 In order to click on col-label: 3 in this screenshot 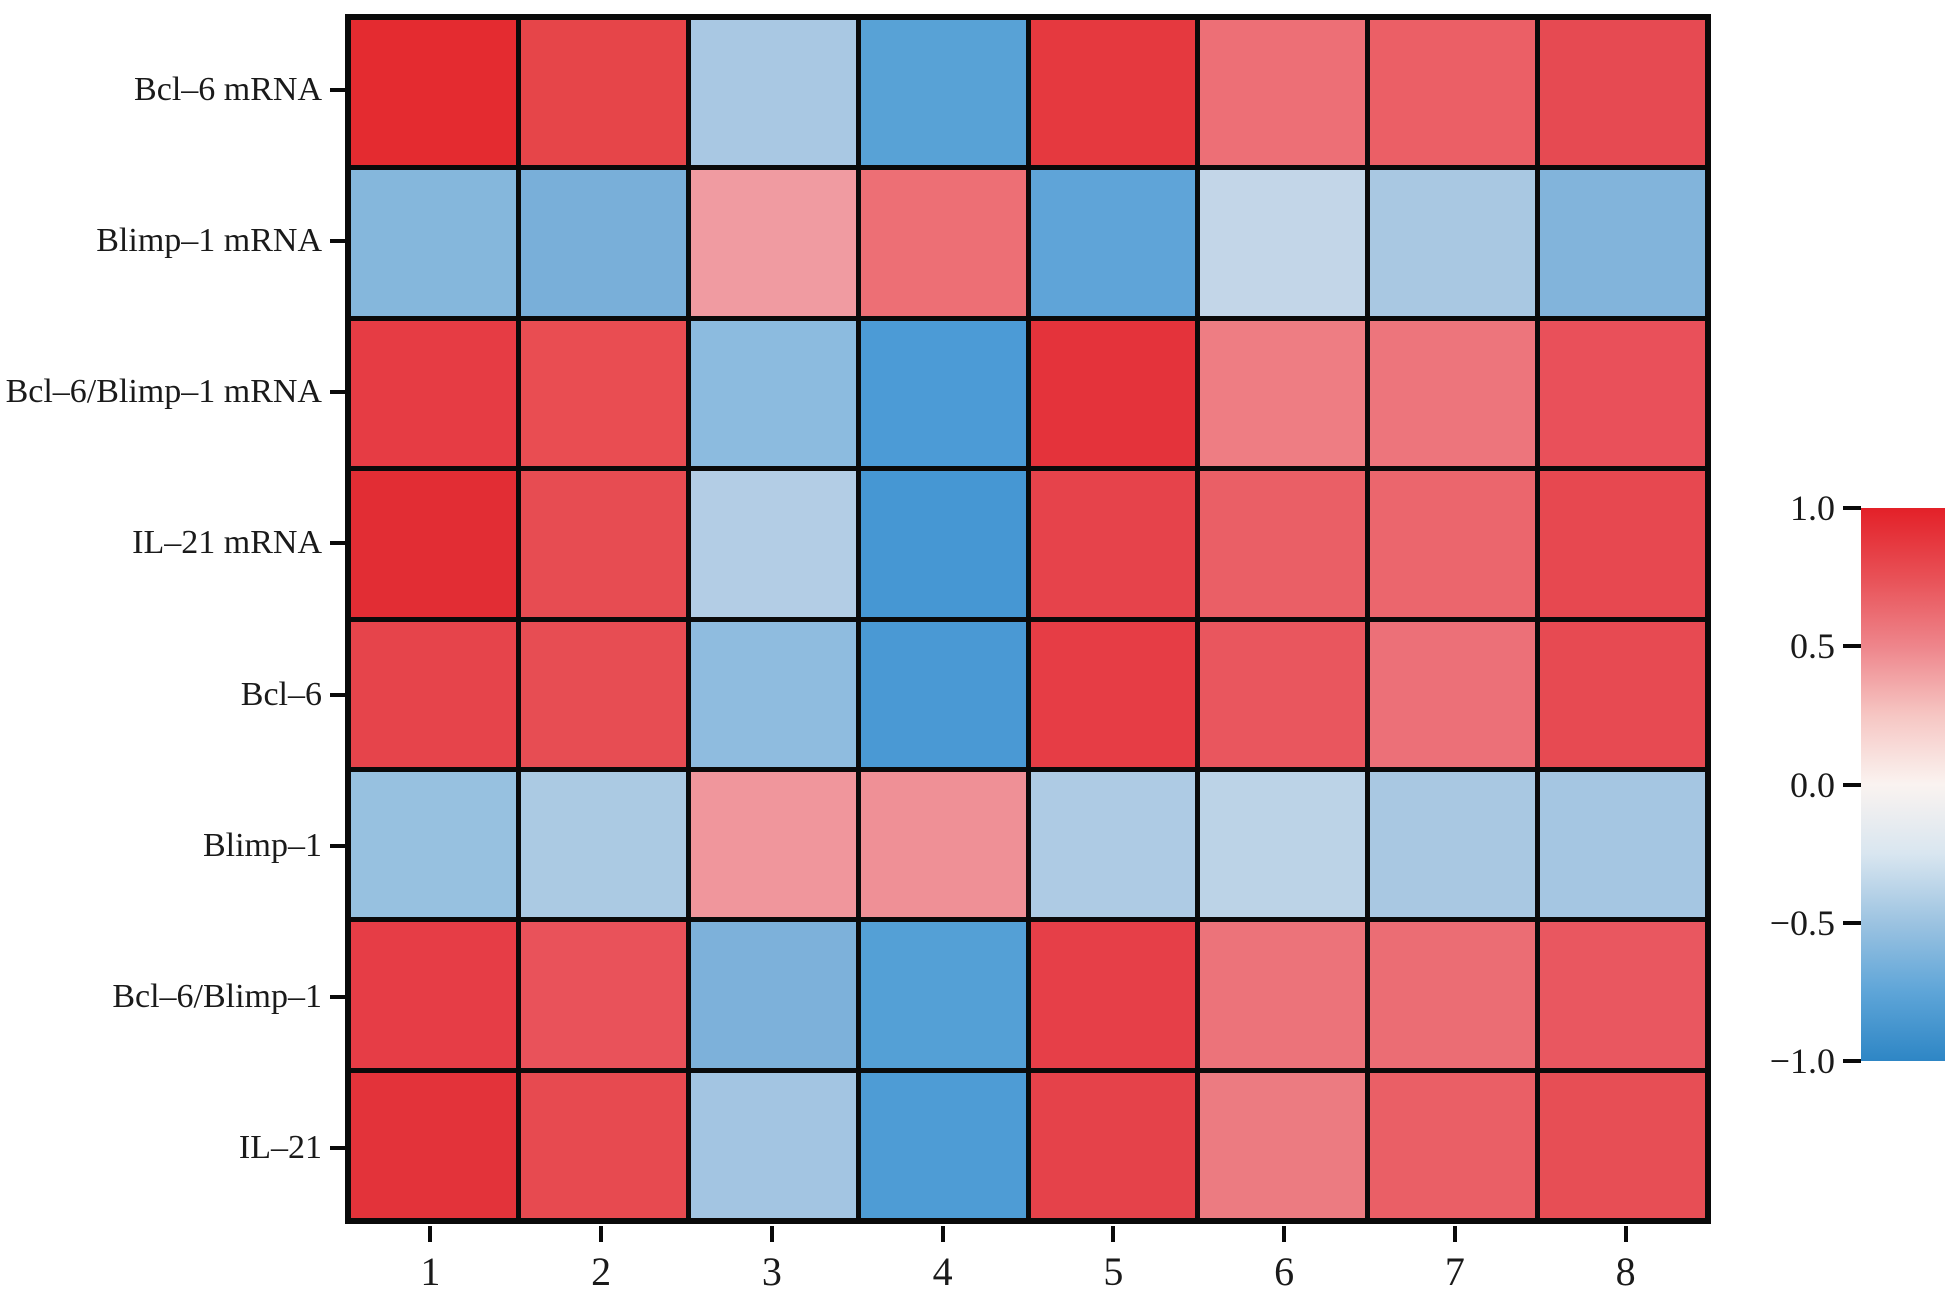, I will do `click(771, 1271)`.